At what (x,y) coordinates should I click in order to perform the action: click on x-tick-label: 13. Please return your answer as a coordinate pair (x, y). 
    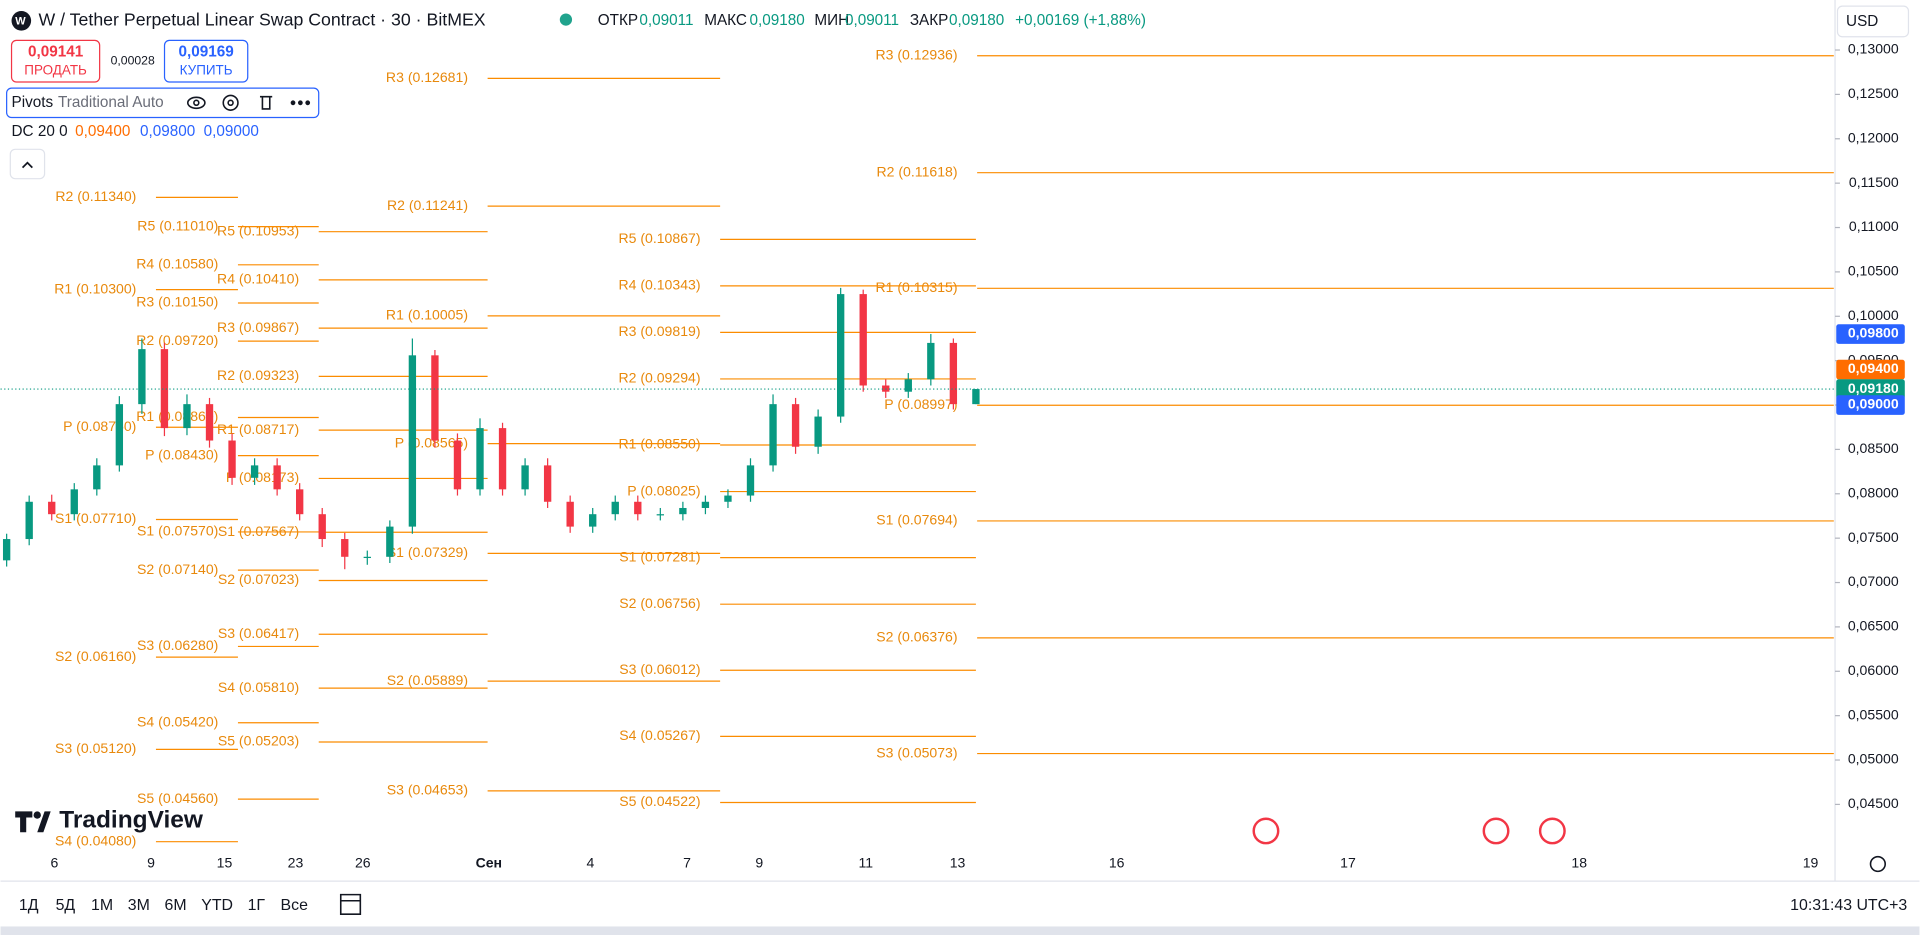
    Looking at the image, I should click on (958, 863).